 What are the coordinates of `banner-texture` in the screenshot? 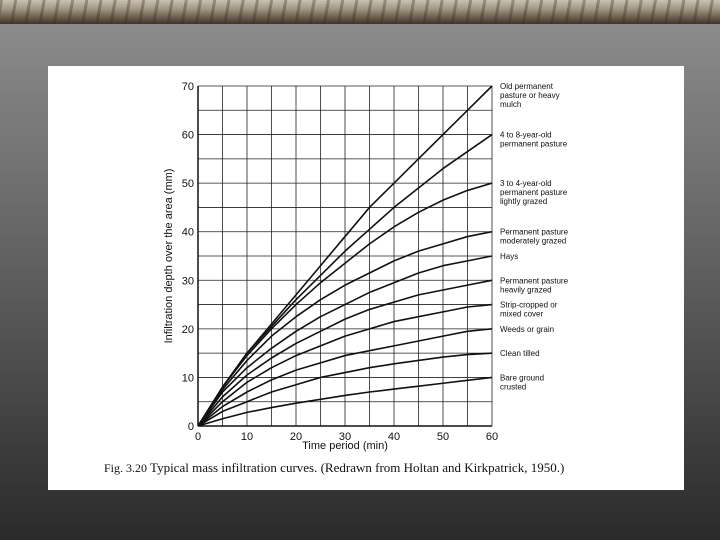 It's located at (360, 12).